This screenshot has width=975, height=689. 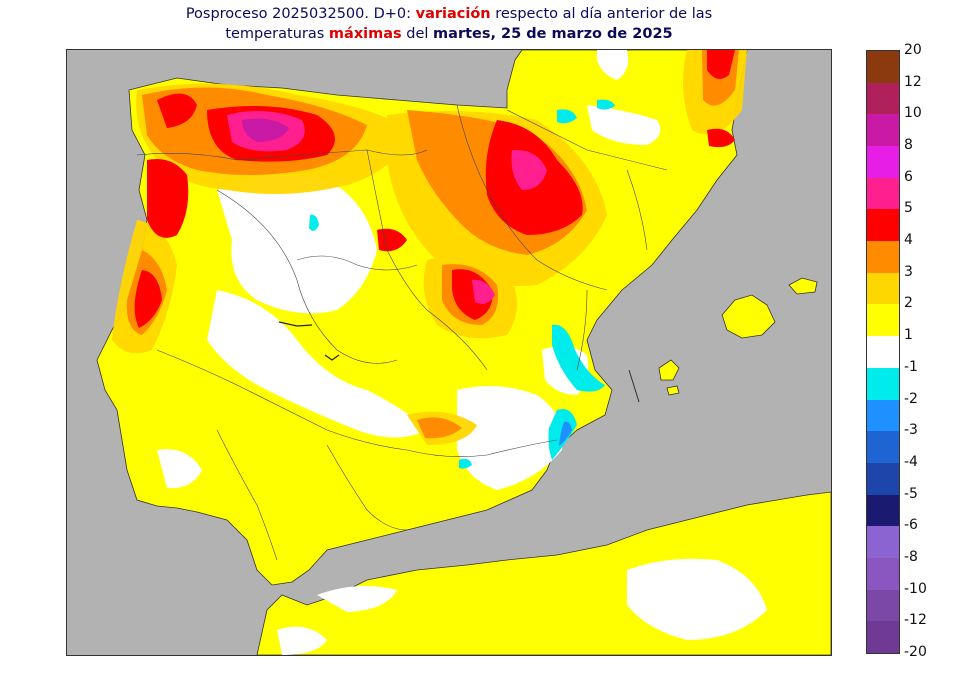 I want to click on legend-tick-label: -8, so click(x=911, y=556).